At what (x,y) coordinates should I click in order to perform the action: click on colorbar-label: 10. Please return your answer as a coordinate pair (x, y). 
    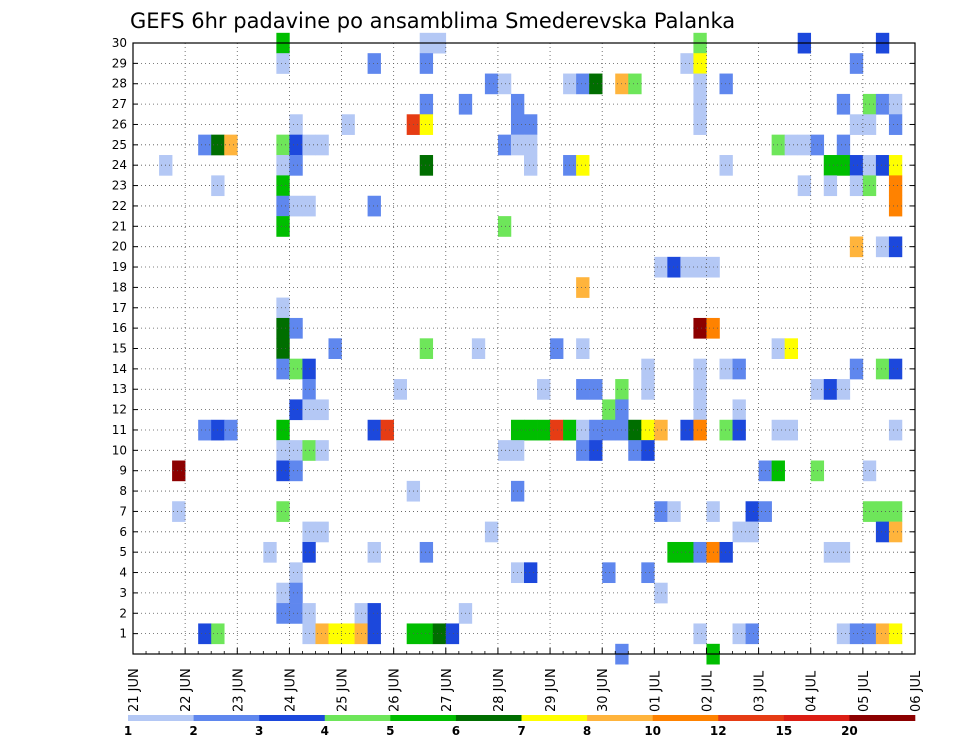
    Looking at the image, I should click on (652, 731).